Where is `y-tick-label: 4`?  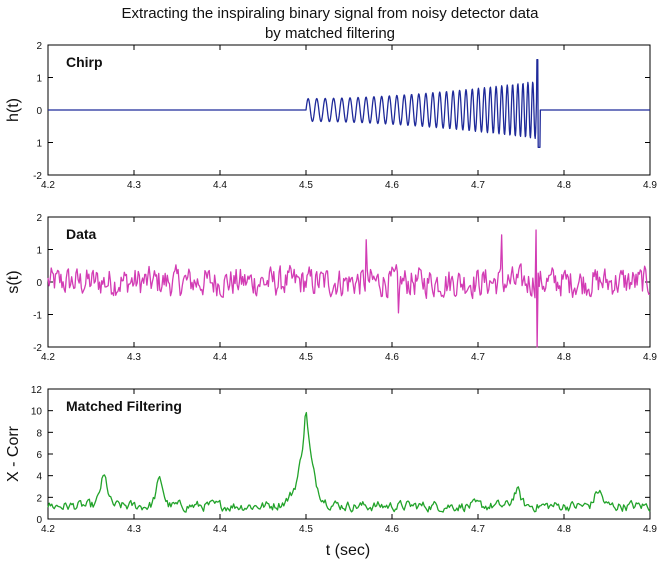
y-tick-label: 4 is located at coordinates (39, 477).